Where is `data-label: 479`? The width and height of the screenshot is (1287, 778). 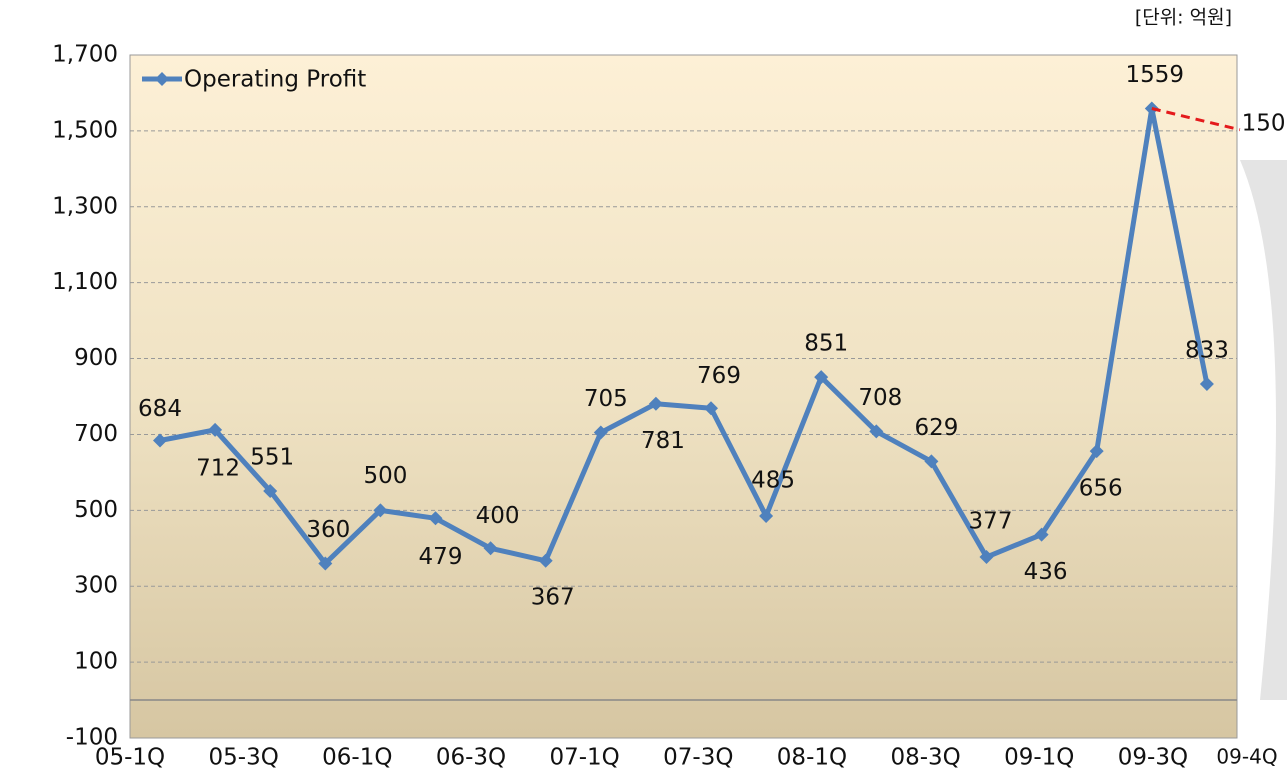 data-label: 479 is located at coordinates (441, 557).